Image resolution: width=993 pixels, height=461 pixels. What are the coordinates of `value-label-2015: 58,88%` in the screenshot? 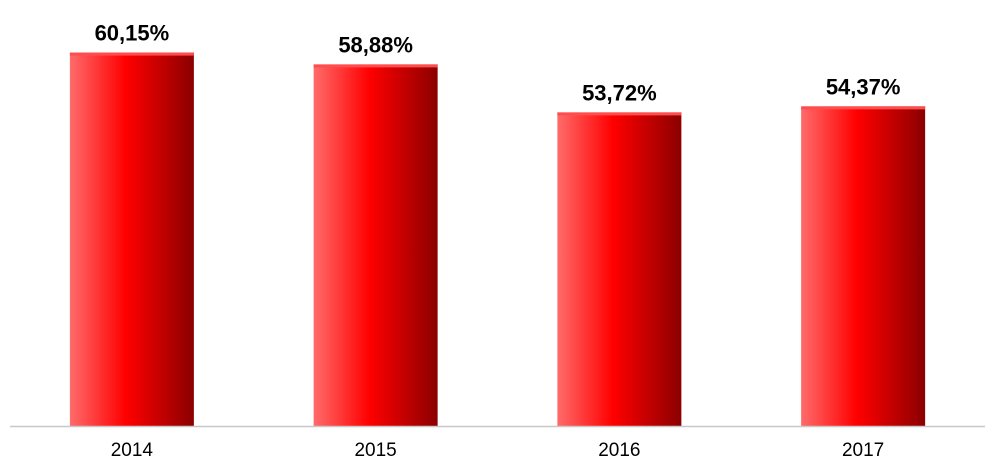 It's located at (375, 44).